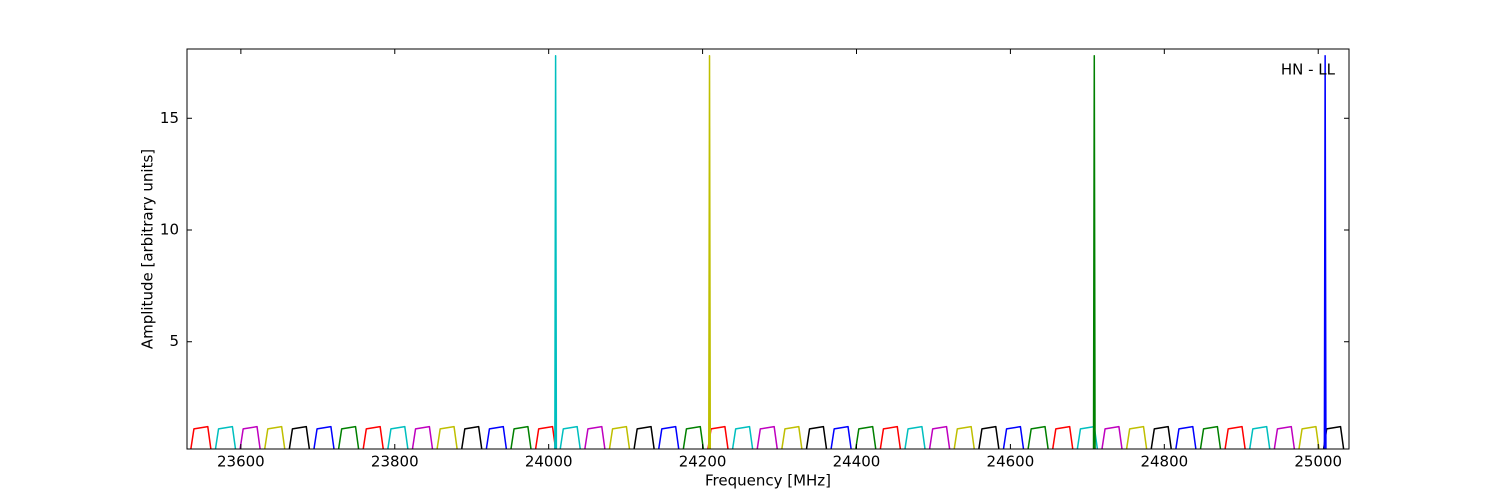 The image size is (1500, 500). I want to click on x-tick-label: 23800, so click(395, 462).